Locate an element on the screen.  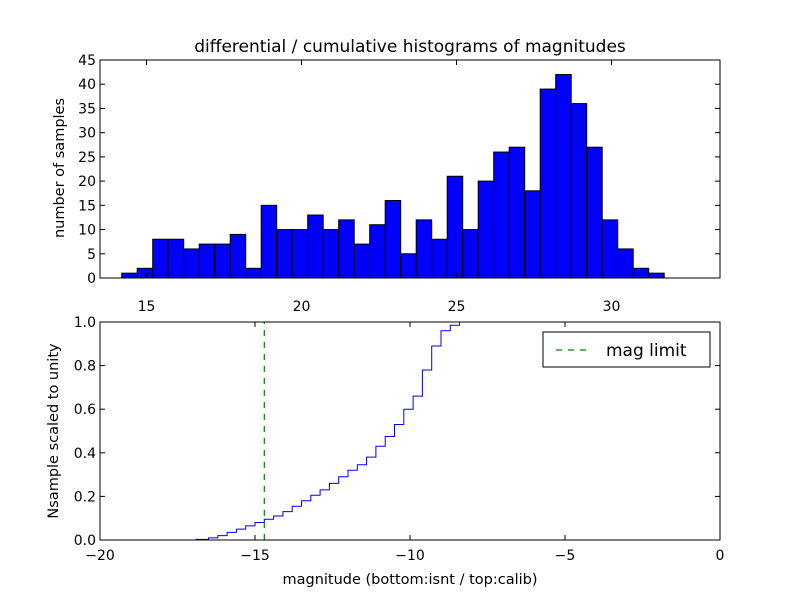
bottom-y-tick-label: 0.2 is located at coordinates (85, 497).